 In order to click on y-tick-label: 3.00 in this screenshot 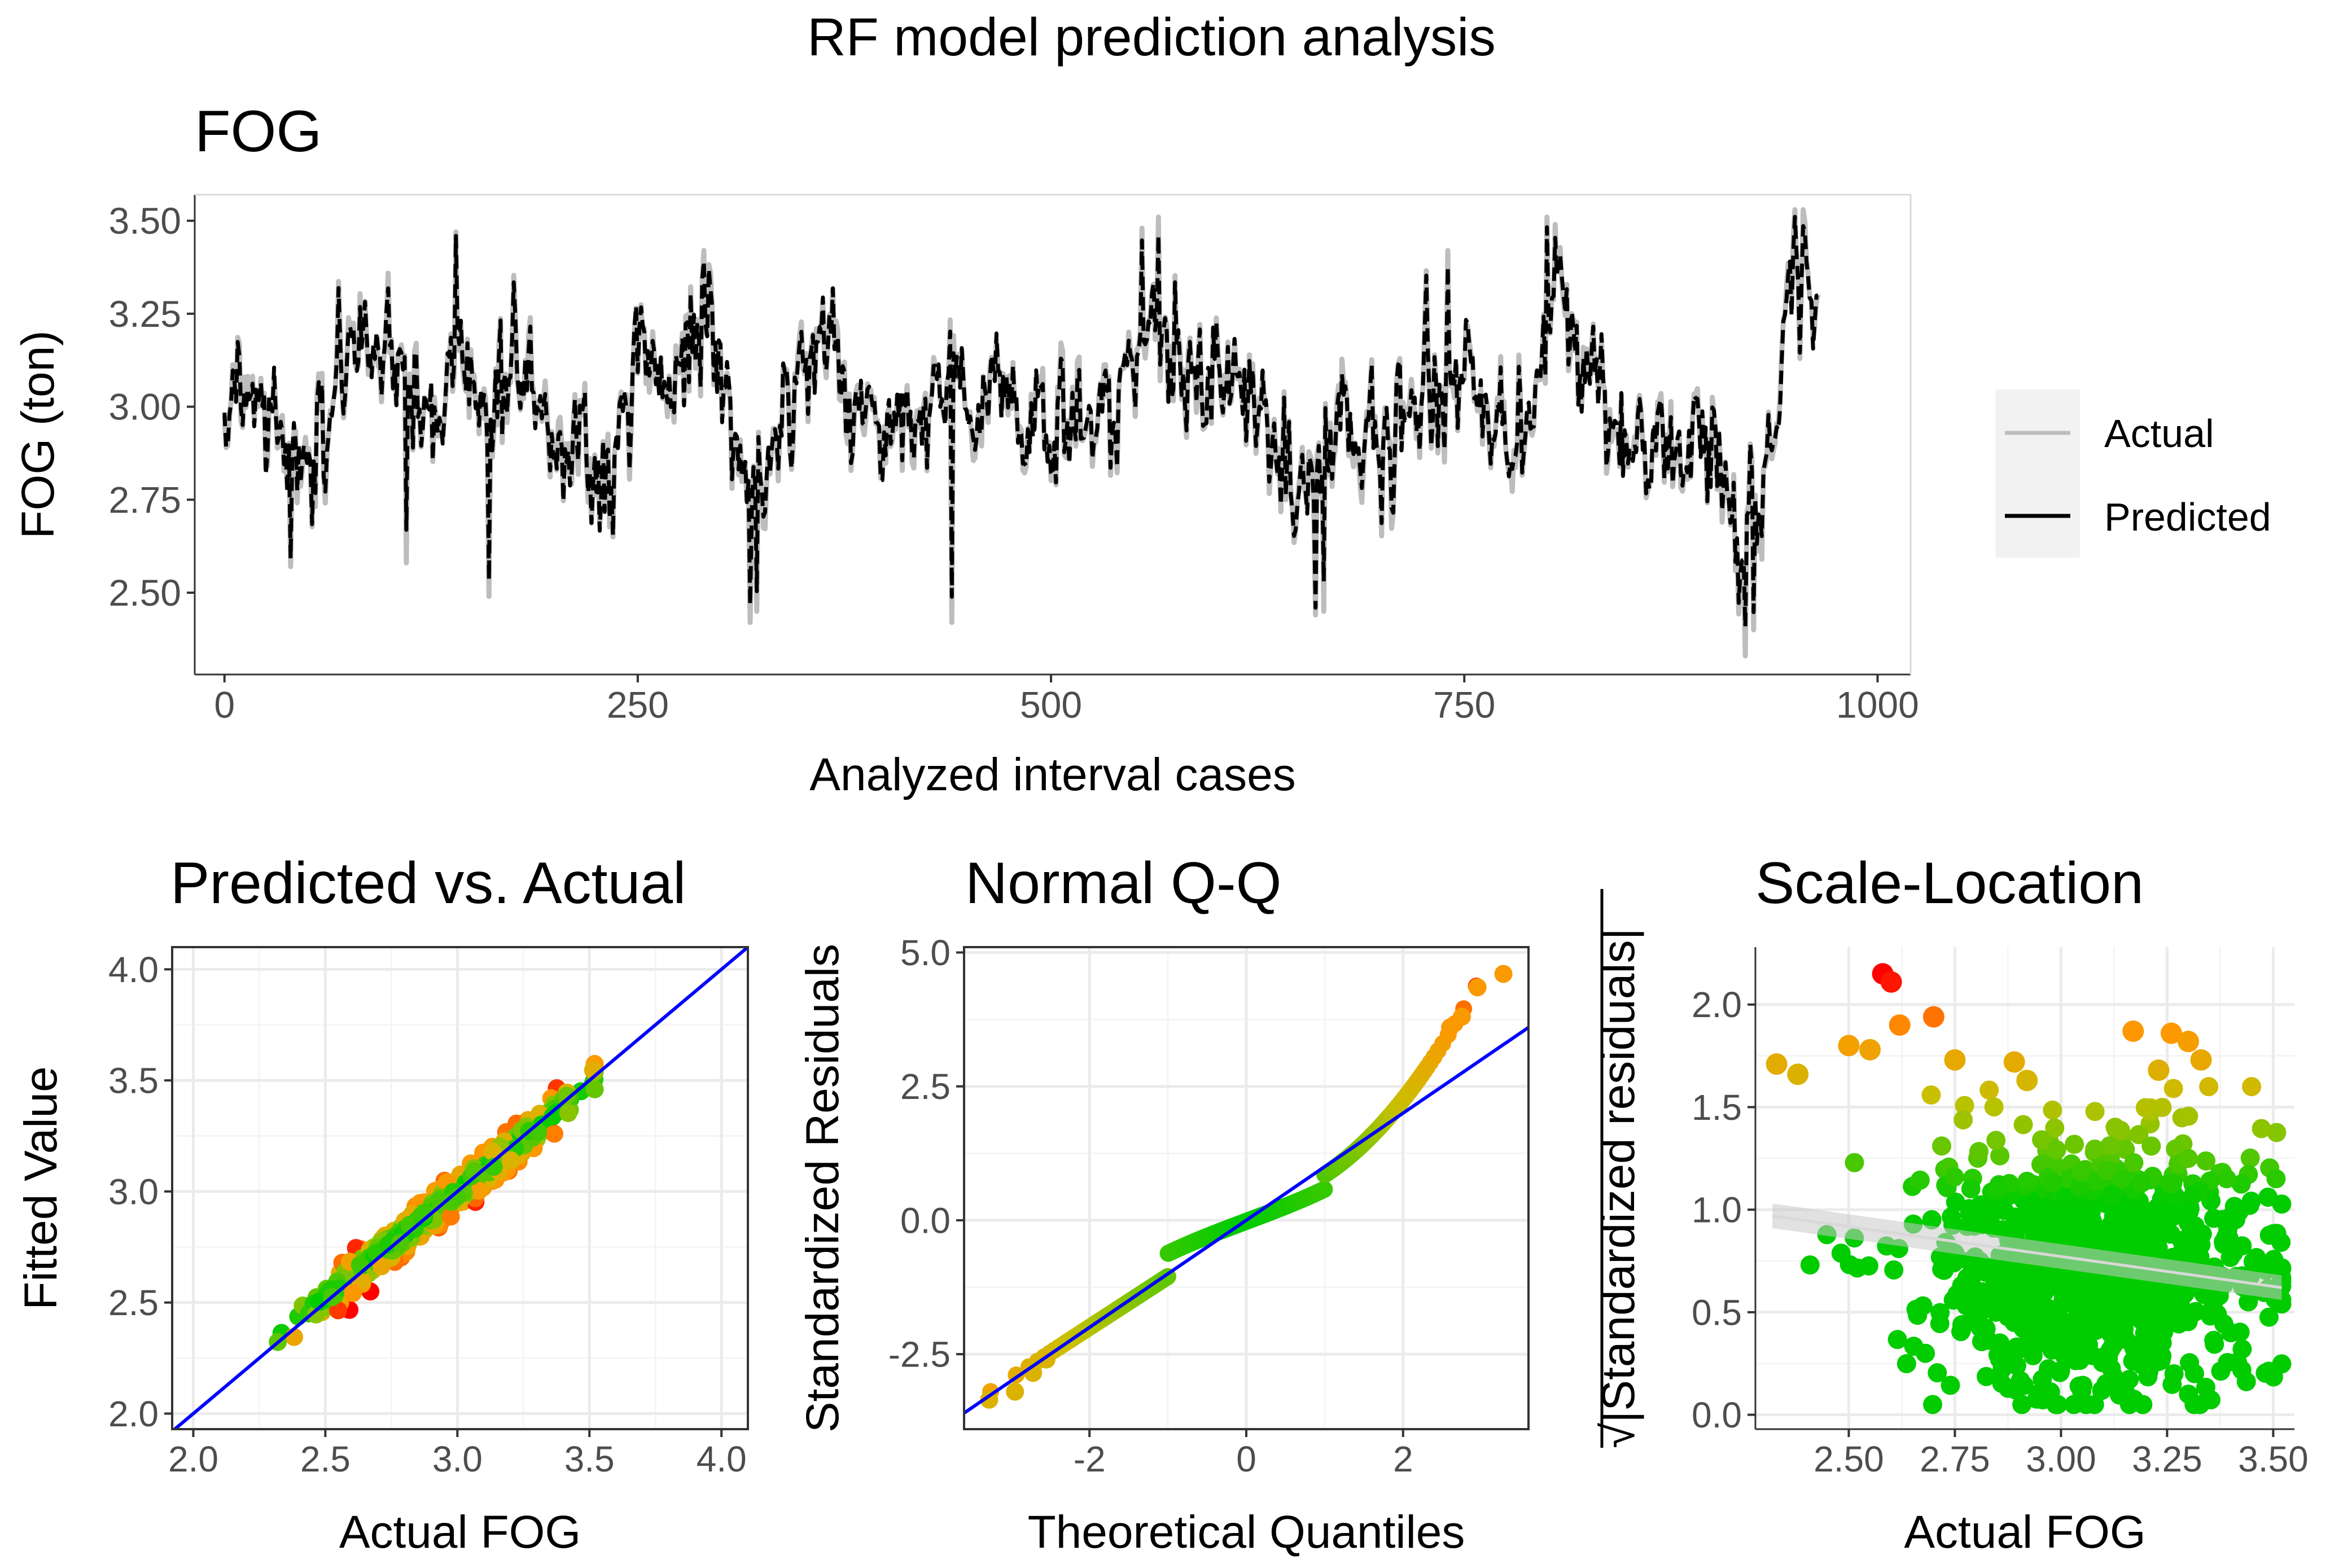, I will do `click(145, 407)`.